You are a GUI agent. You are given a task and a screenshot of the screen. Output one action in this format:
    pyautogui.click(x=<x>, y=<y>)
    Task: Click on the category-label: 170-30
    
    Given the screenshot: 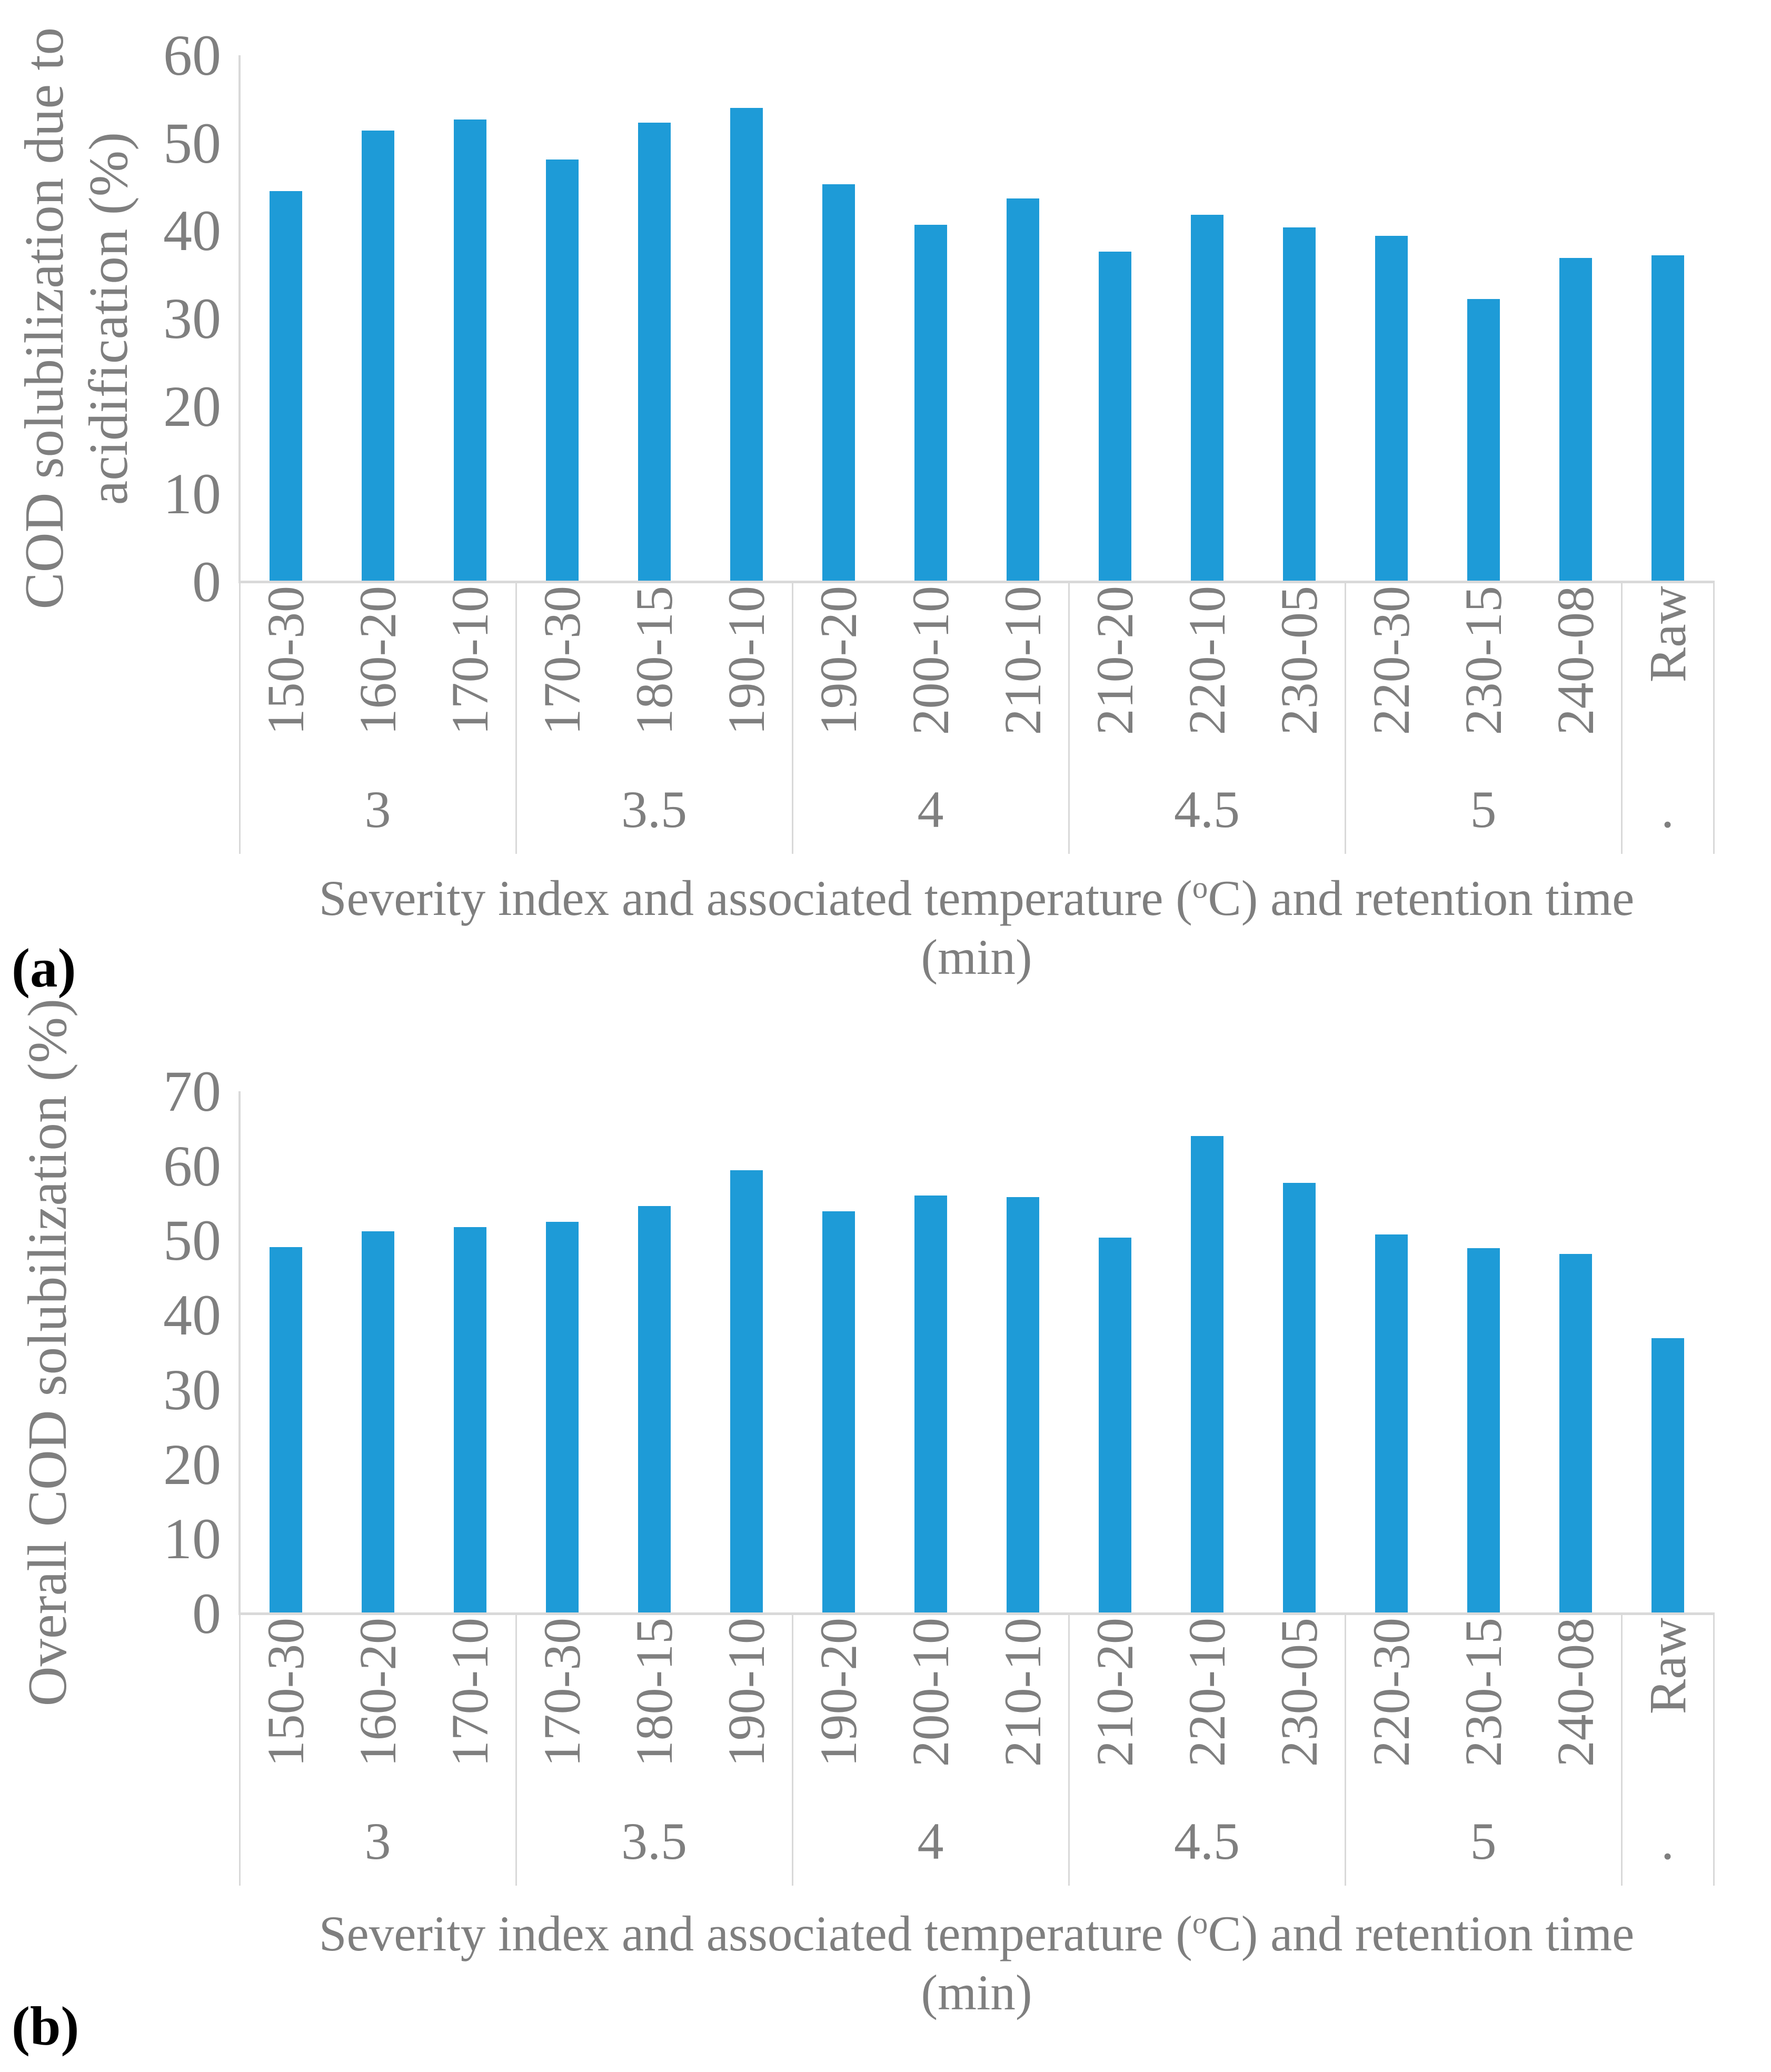 What is the action you would take?
    pyautogui.click(x=562, y=1692)
    